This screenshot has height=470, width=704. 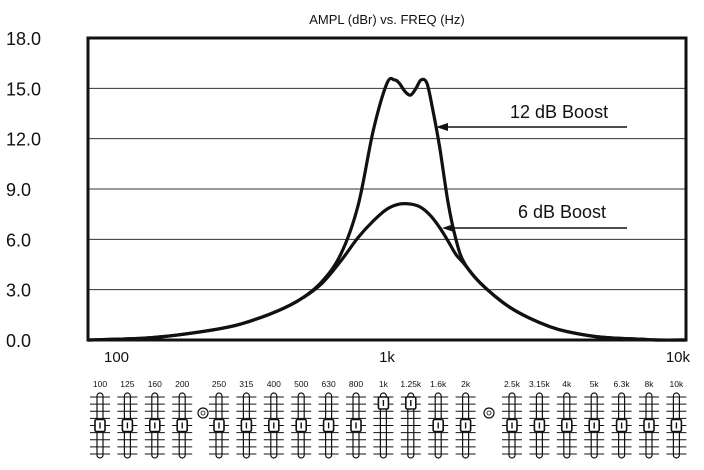 I want to click on y-tick-label: 15.0, so click(x=23, y=89).